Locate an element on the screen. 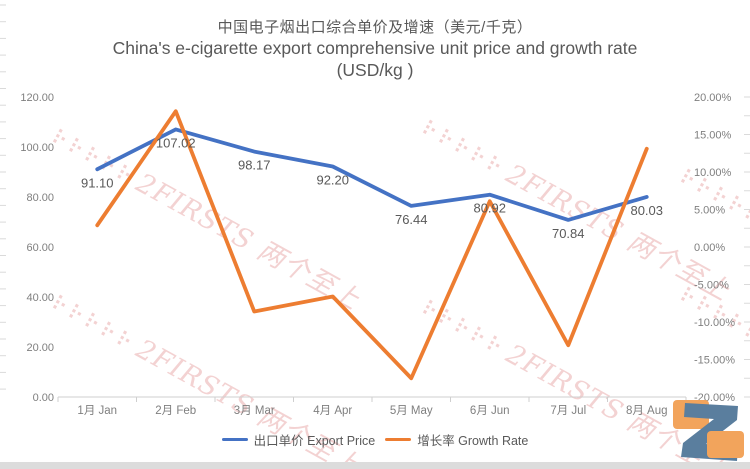  x-axis-category-label: 7月 Jul is located at coordinates (568, 411).